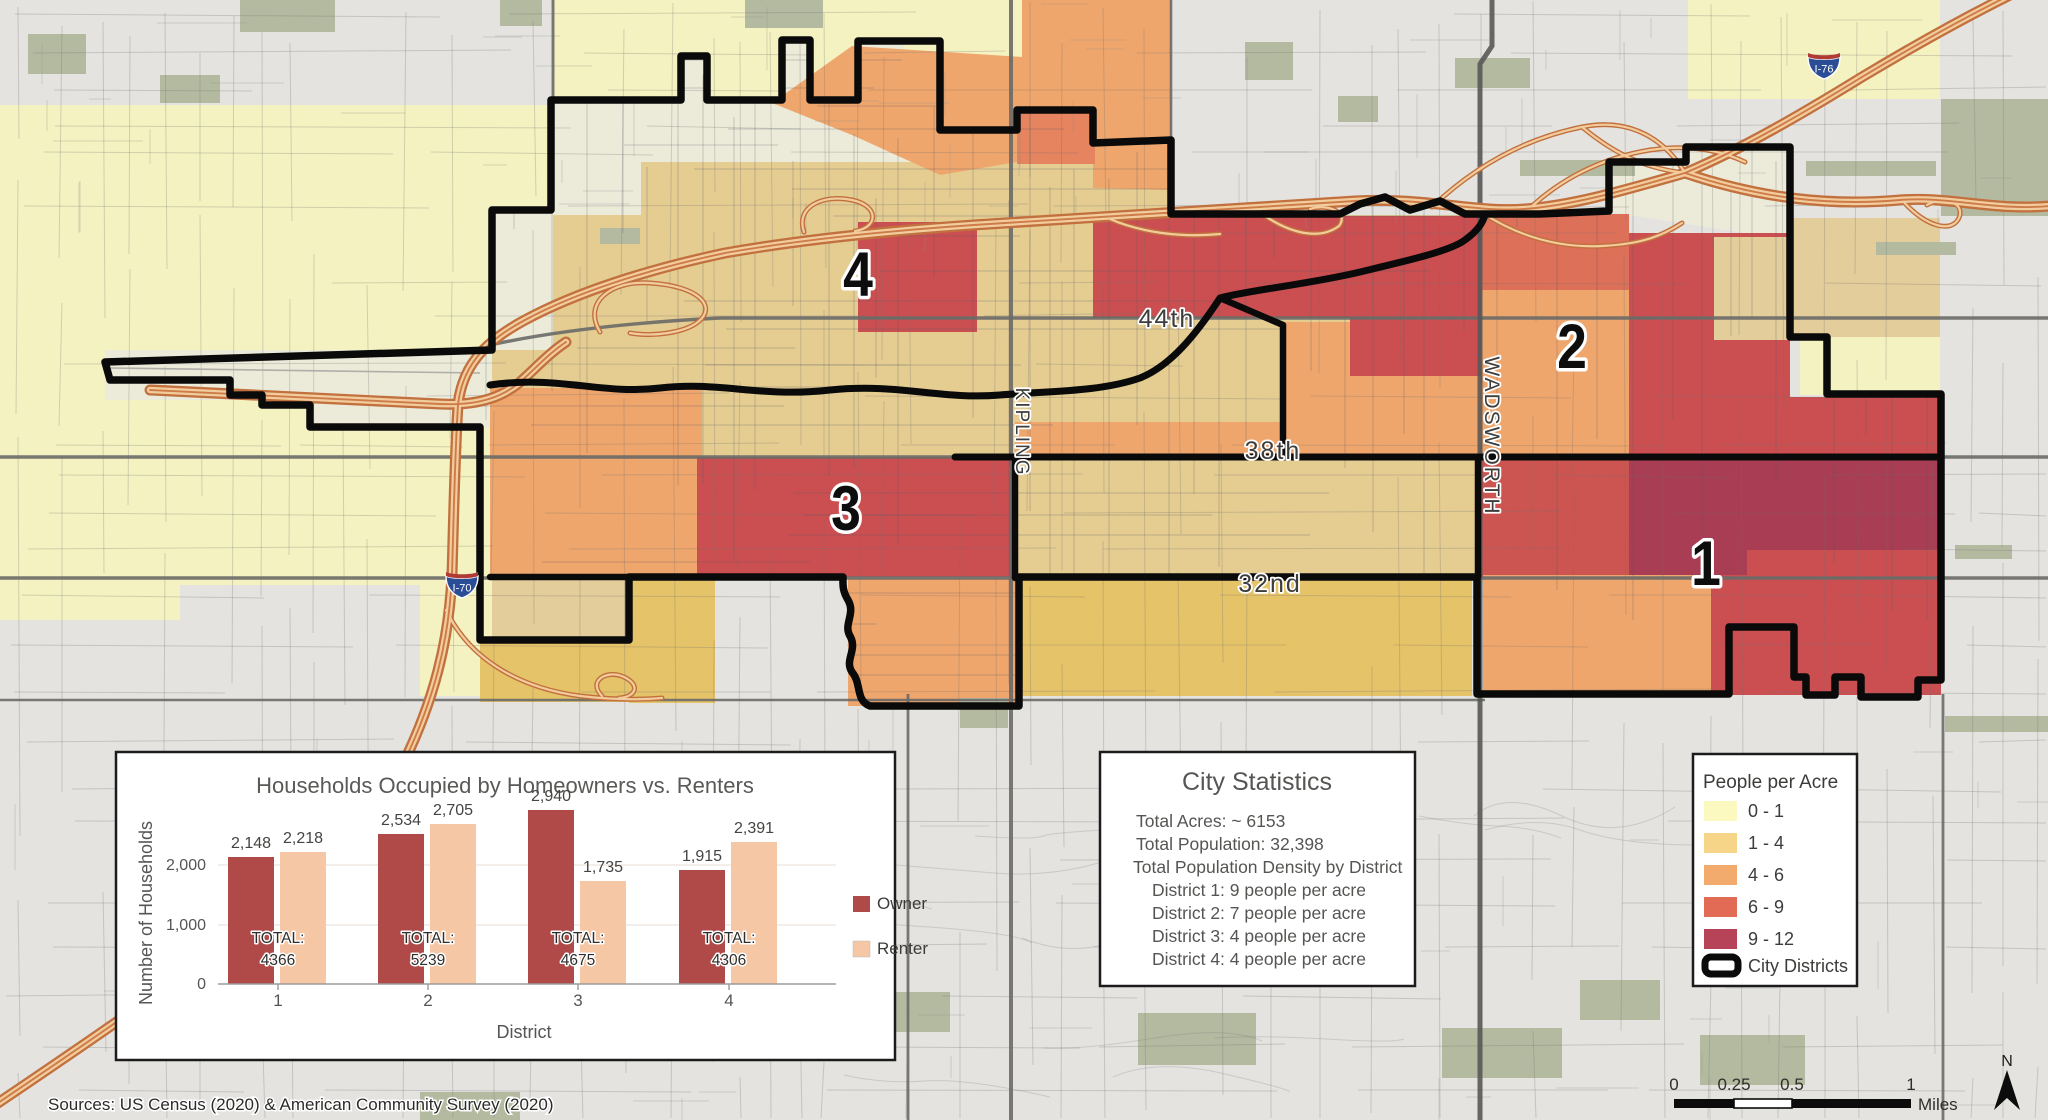 The width and height of the screenshot is (2048, 1120). Describe the element at coordinates (1259, 959) in the screenshot. I see `svg-text: District 4: 4 people per acre` at that location.